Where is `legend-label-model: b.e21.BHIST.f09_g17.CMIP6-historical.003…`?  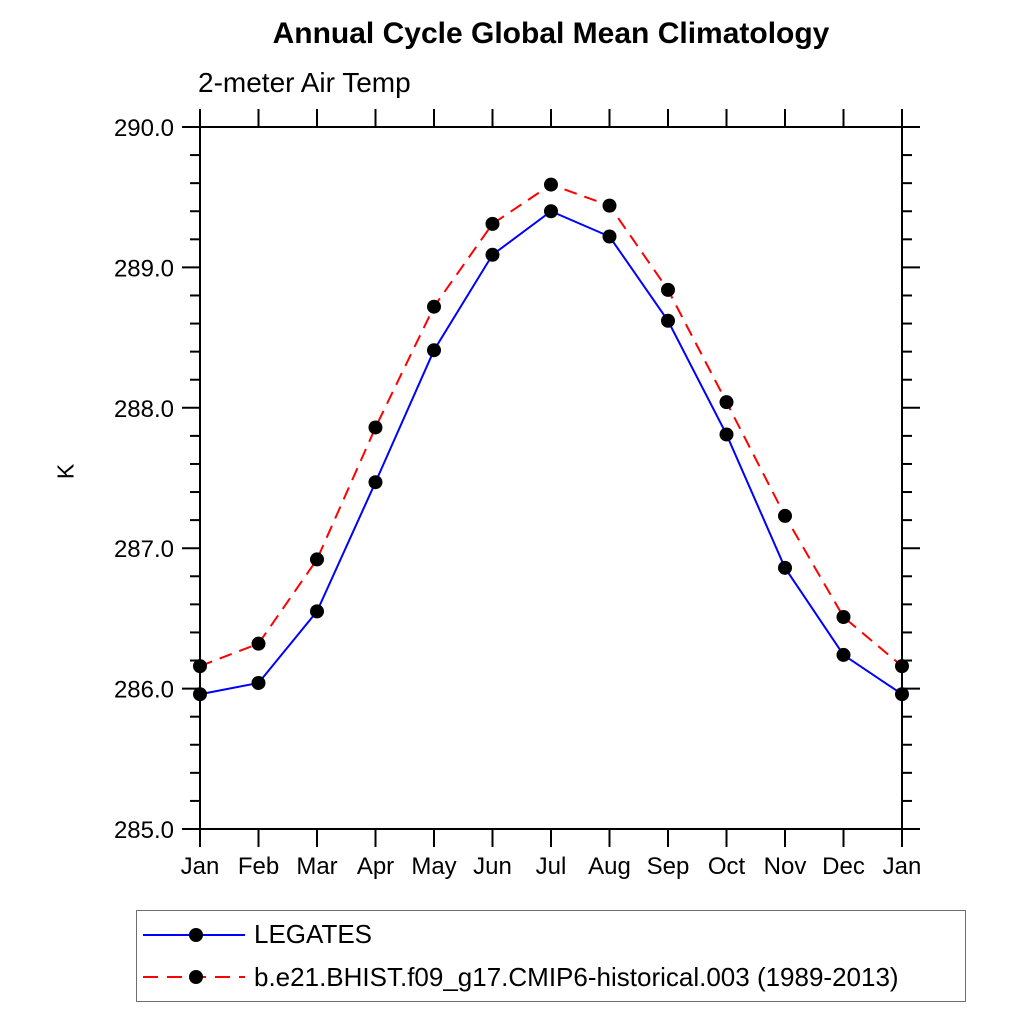
legend-label-model: b.e21.BHIST.f09_g17.CMIP6-historical.003… is located at coordinates (576, 976).